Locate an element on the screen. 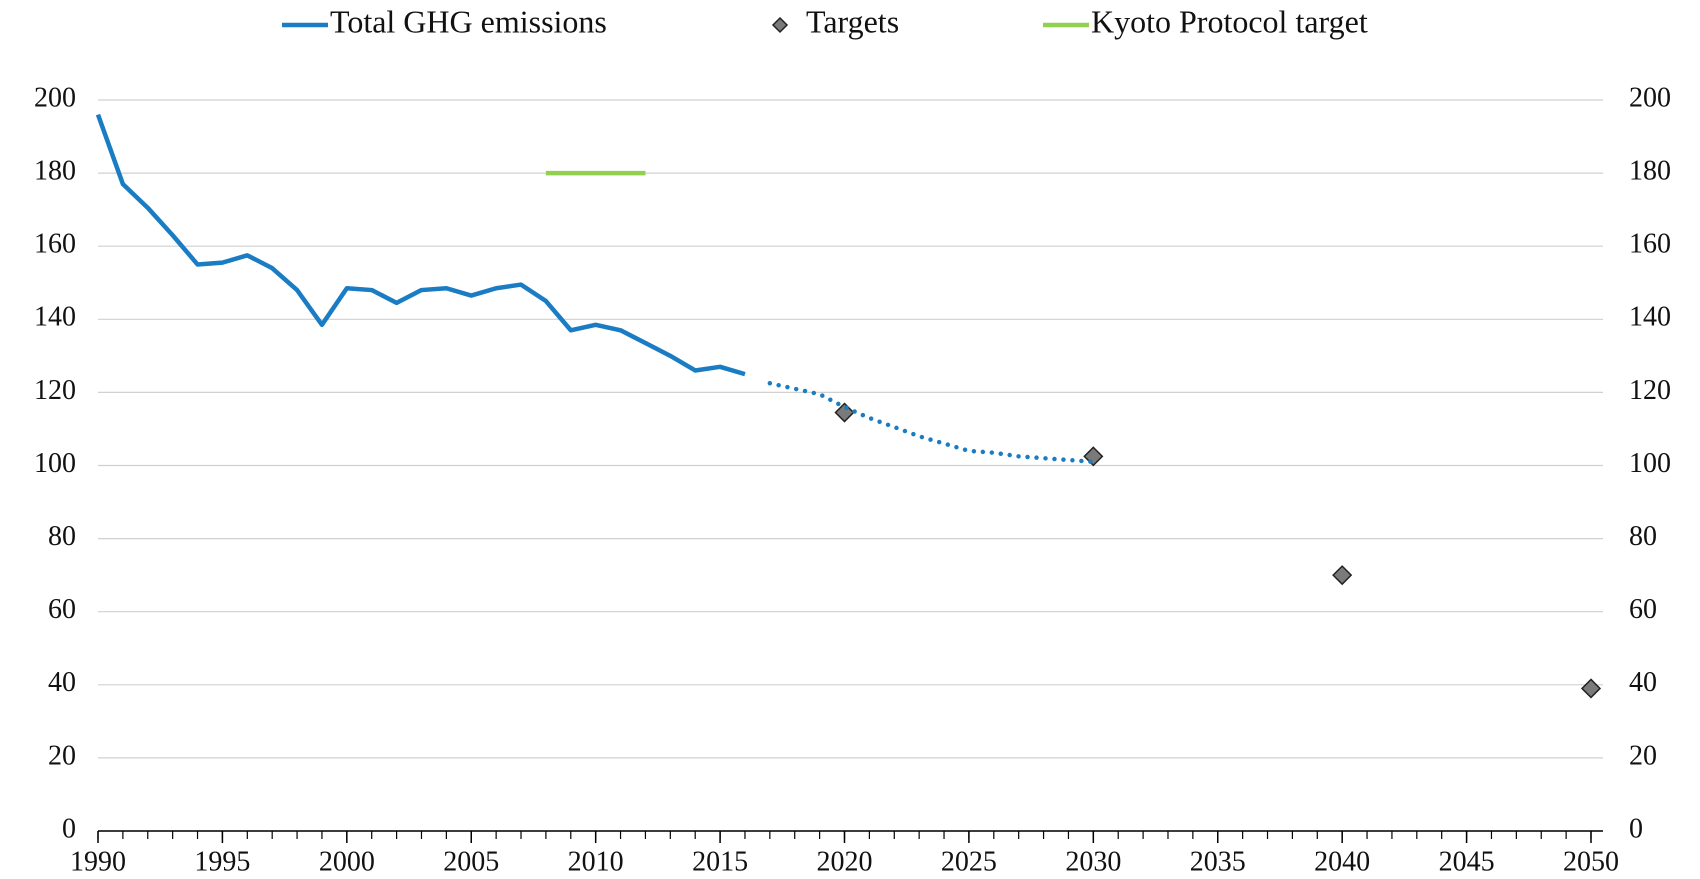 The height and width of the screenshot is (879, 1700). legend-label: Targets is located at coordinates (852, 21).